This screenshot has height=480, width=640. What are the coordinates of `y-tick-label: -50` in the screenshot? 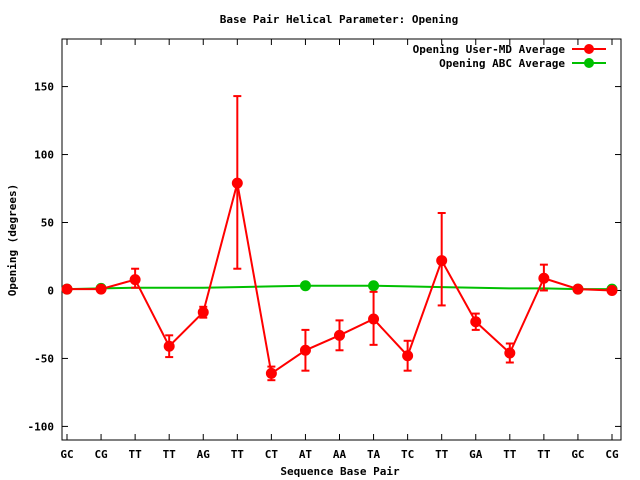 It's located at (44, 358).